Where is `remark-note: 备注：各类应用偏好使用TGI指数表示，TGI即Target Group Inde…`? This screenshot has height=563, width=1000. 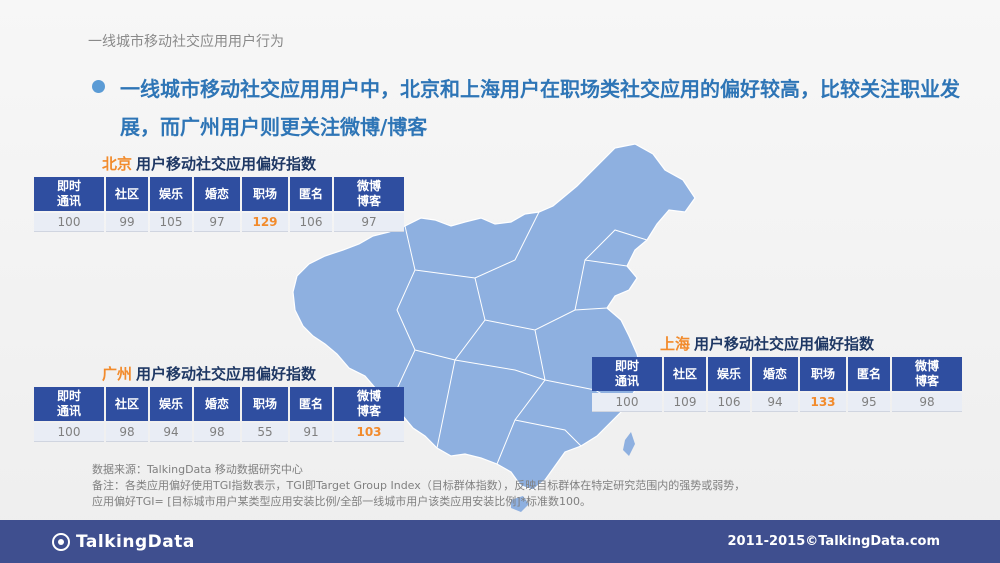 remark-note: 备注：各类应用偏好使用TGI指数表示，TGI即Target Group Inde… is located at coordinates (419, 485).